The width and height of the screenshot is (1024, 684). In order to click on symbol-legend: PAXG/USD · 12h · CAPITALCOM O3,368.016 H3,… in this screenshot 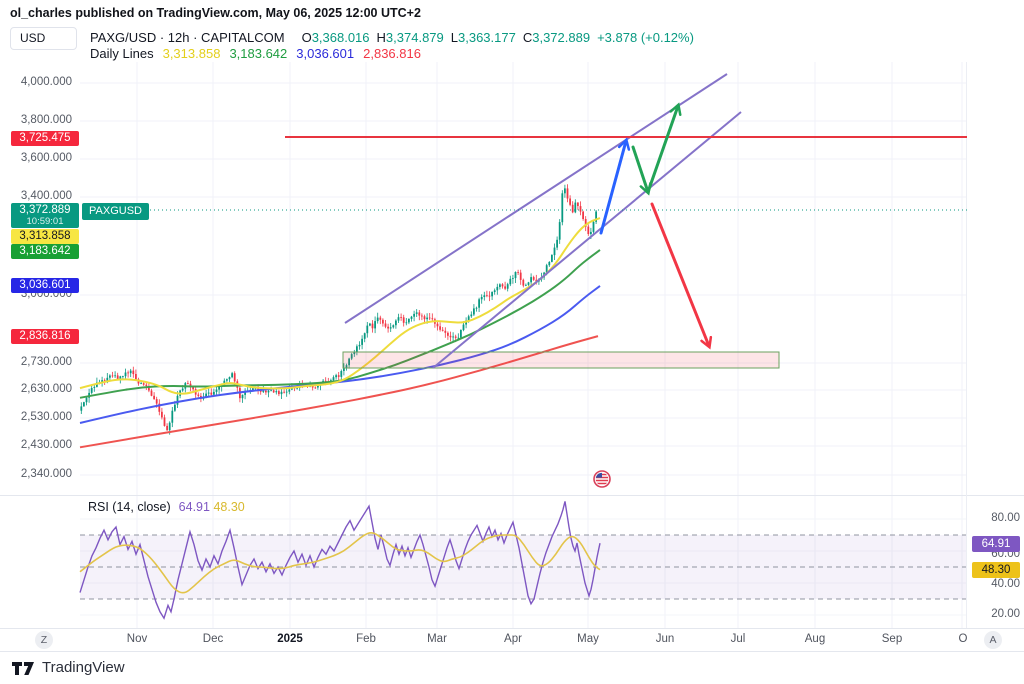, I will do `click(392, 37)`.